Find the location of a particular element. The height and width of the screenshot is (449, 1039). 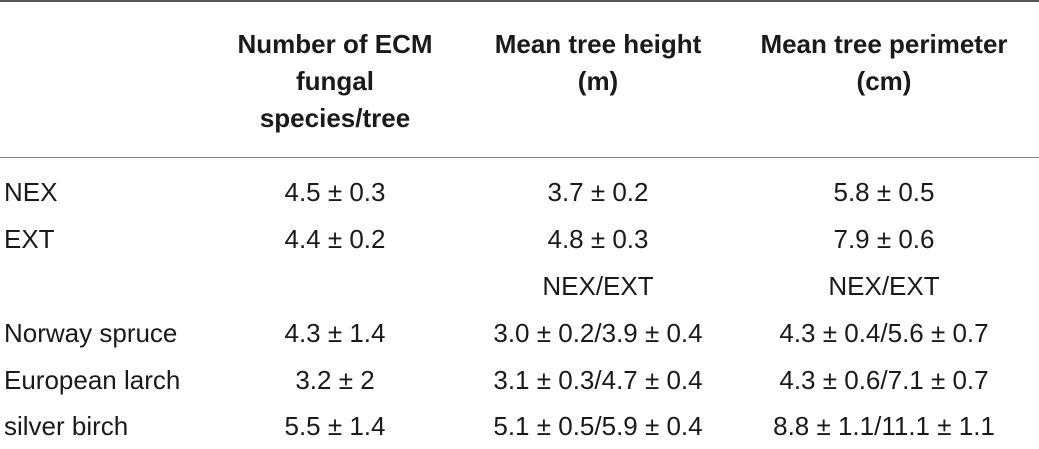

cell-height: 3.7 ± 0.2 is located at coordinates (598, 192).